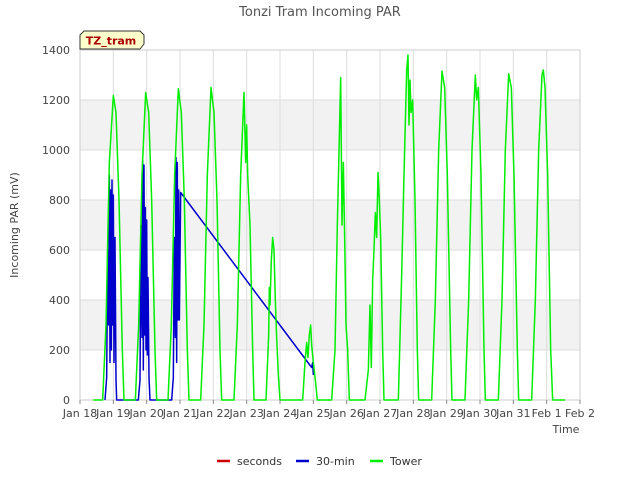 The image size is (640, 484). What do you see at coordinates (59, 200) in the screenshot?
I see `y-tick-label: 800` at bounding box center [59, 200].